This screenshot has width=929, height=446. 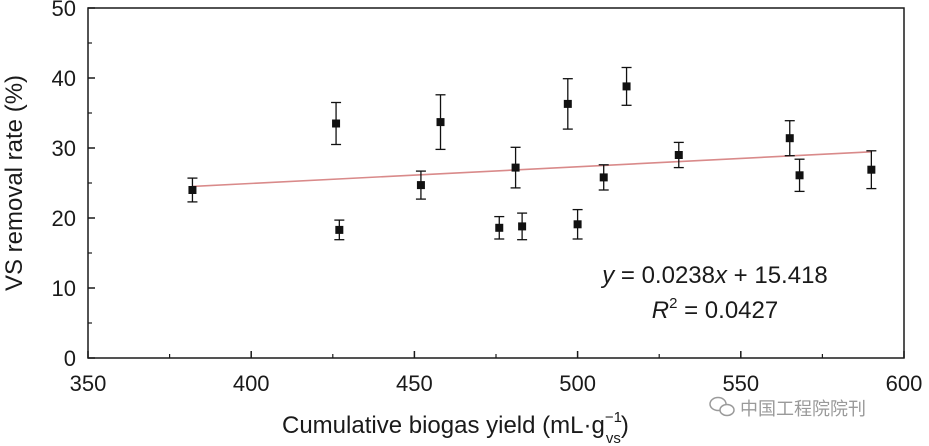 What do you see at coordinates (64, 148) in the screenshot?
I see `y-tick-label: 30` at bounding box center [64, 148].